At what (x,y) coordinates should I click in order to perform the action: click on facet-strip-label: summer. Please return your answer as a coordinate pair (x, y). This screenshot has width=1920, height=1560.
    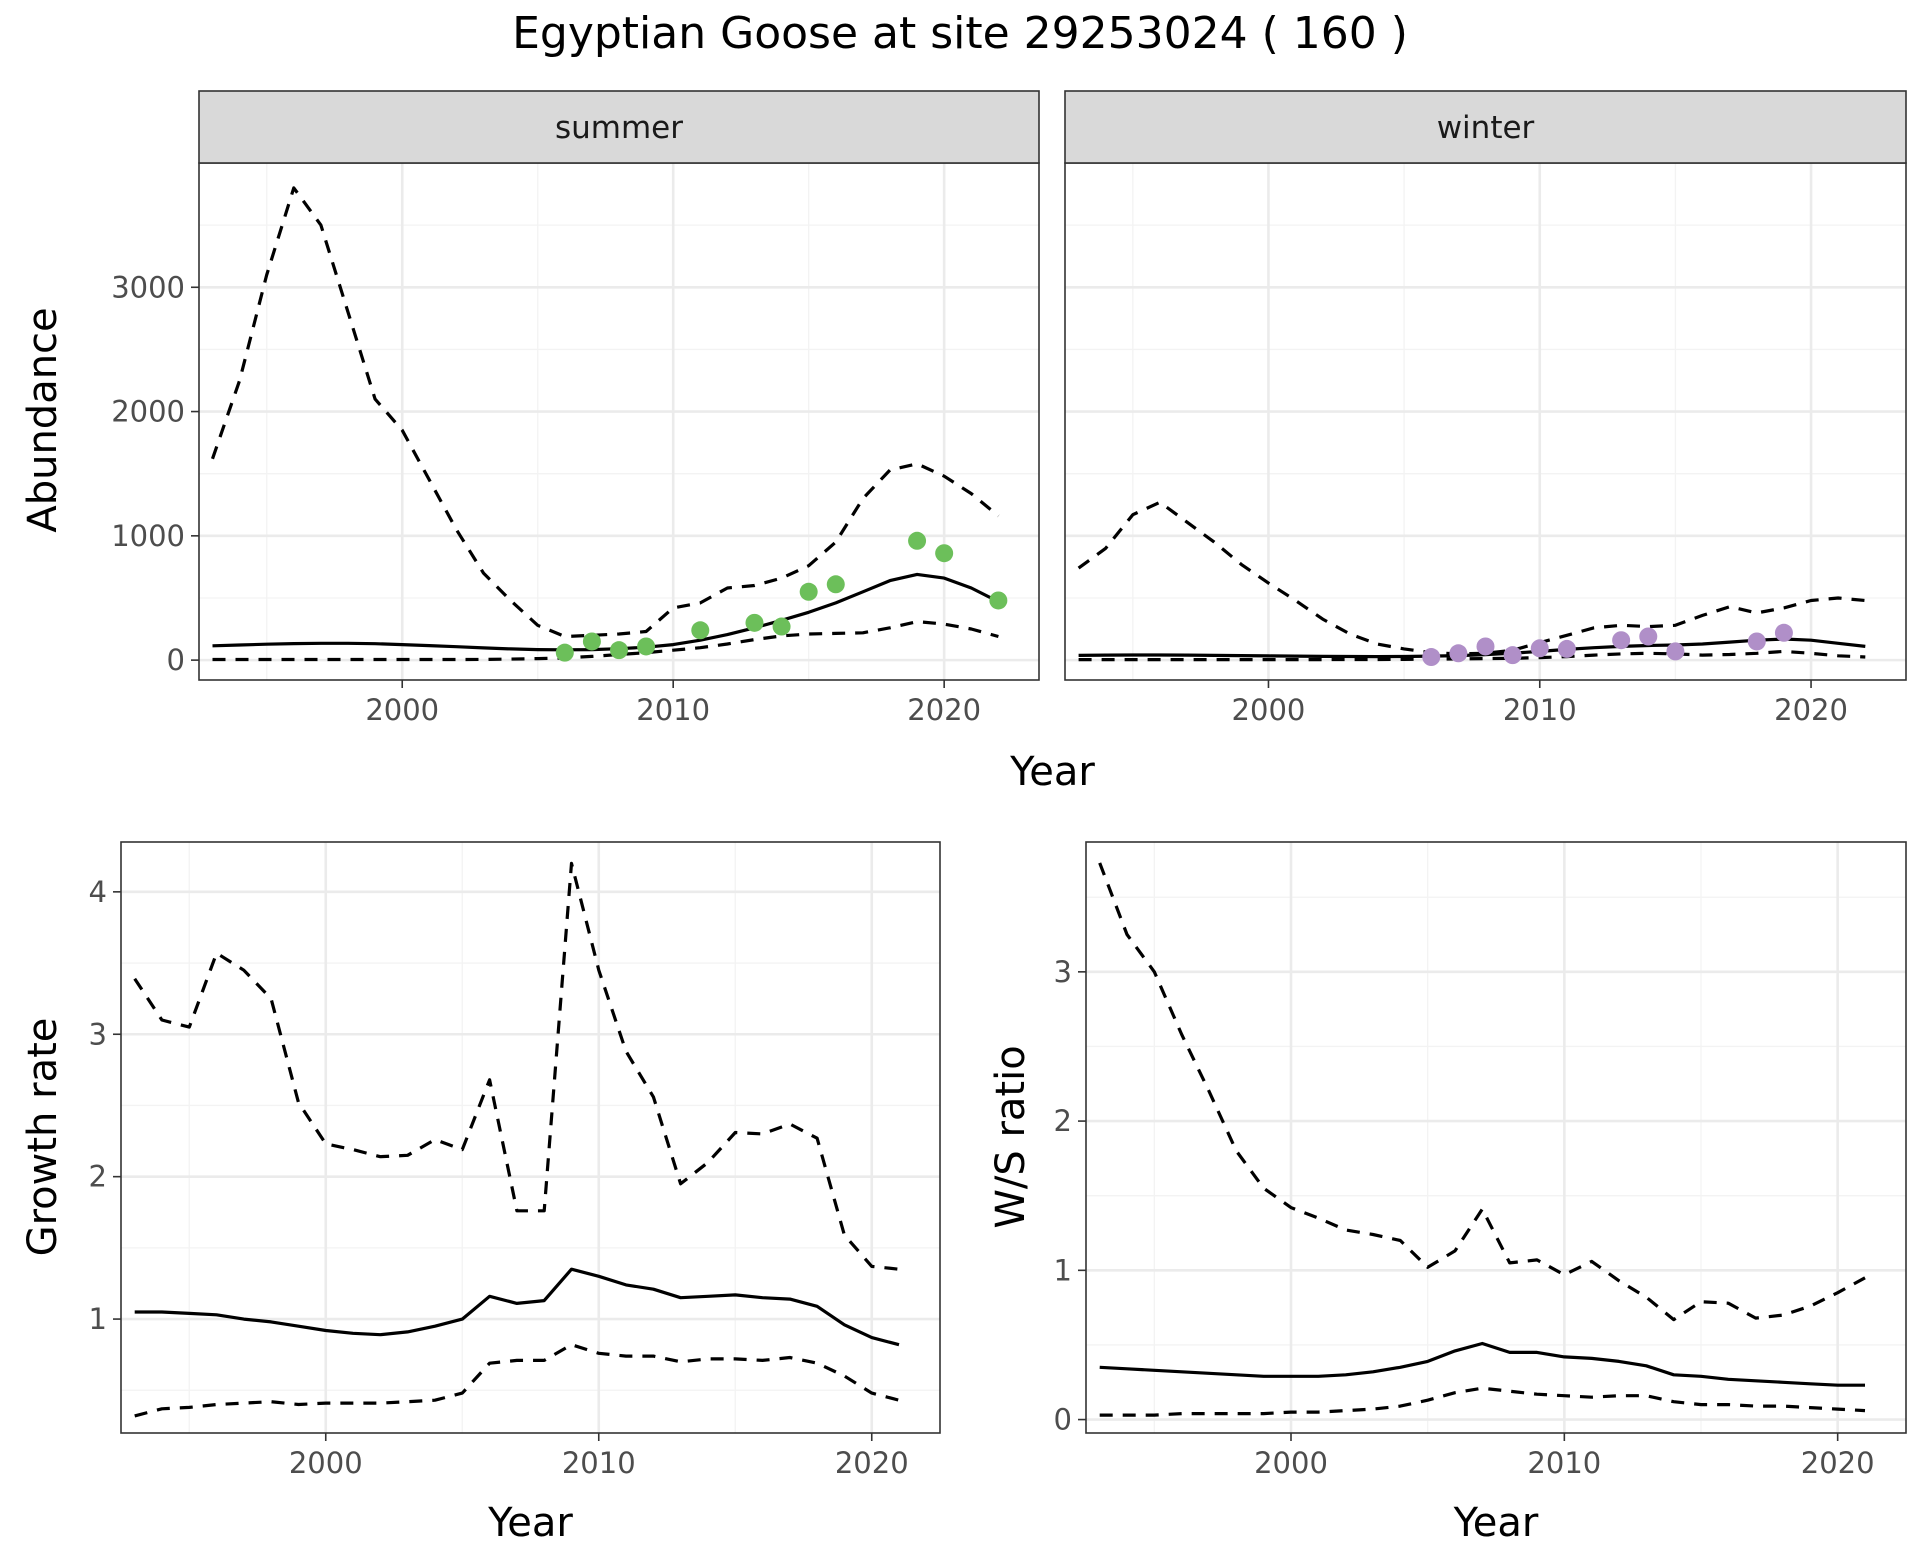
    Looking at the image, I should click on (619, 128).